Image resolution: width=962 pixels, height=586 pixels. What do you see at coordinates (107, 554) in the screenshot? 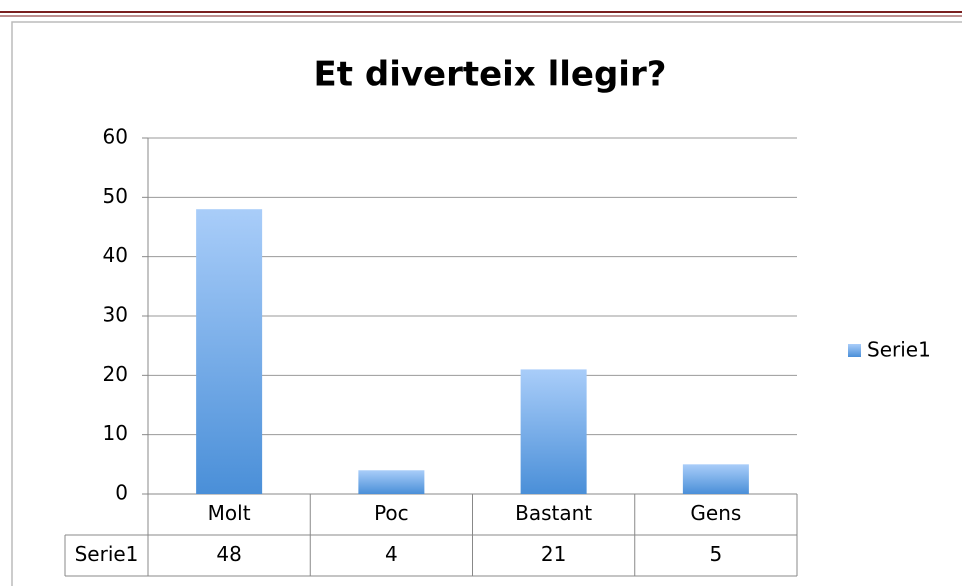
I see `table-series-label: Serie1` at bounding box center [107, 554].